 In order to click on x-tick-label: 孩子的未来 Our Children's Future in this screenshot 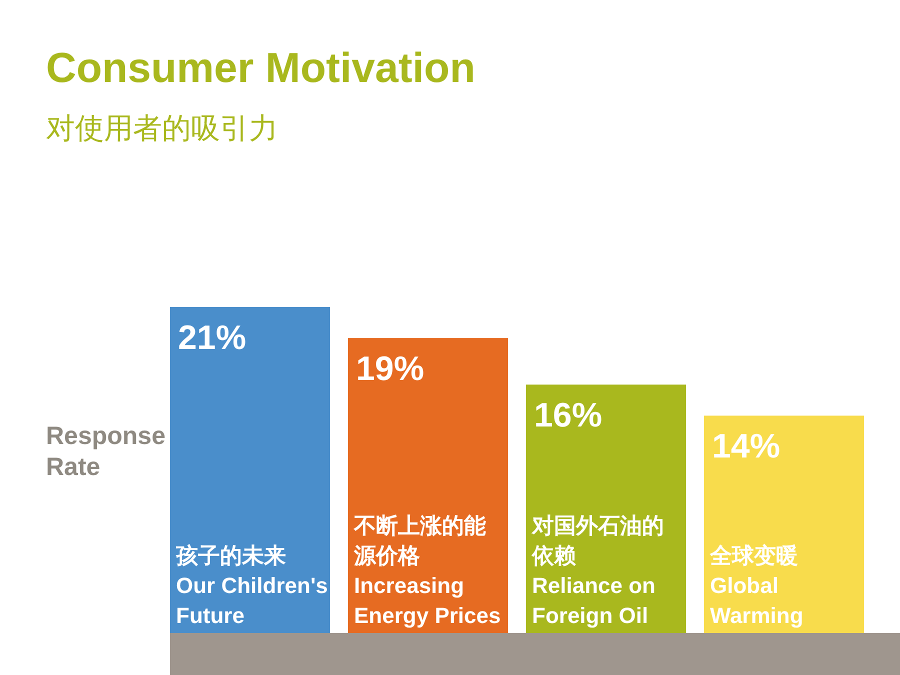, I will do `click(251, 585)`.